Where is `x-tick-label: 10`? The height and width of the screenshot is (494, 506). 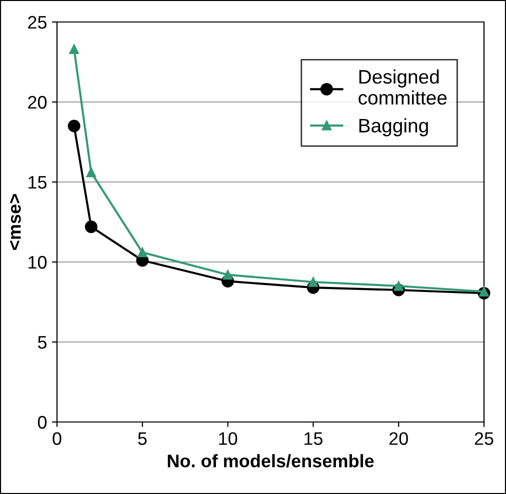 x-tick-label: 10 is located at coordinates (228, 438).